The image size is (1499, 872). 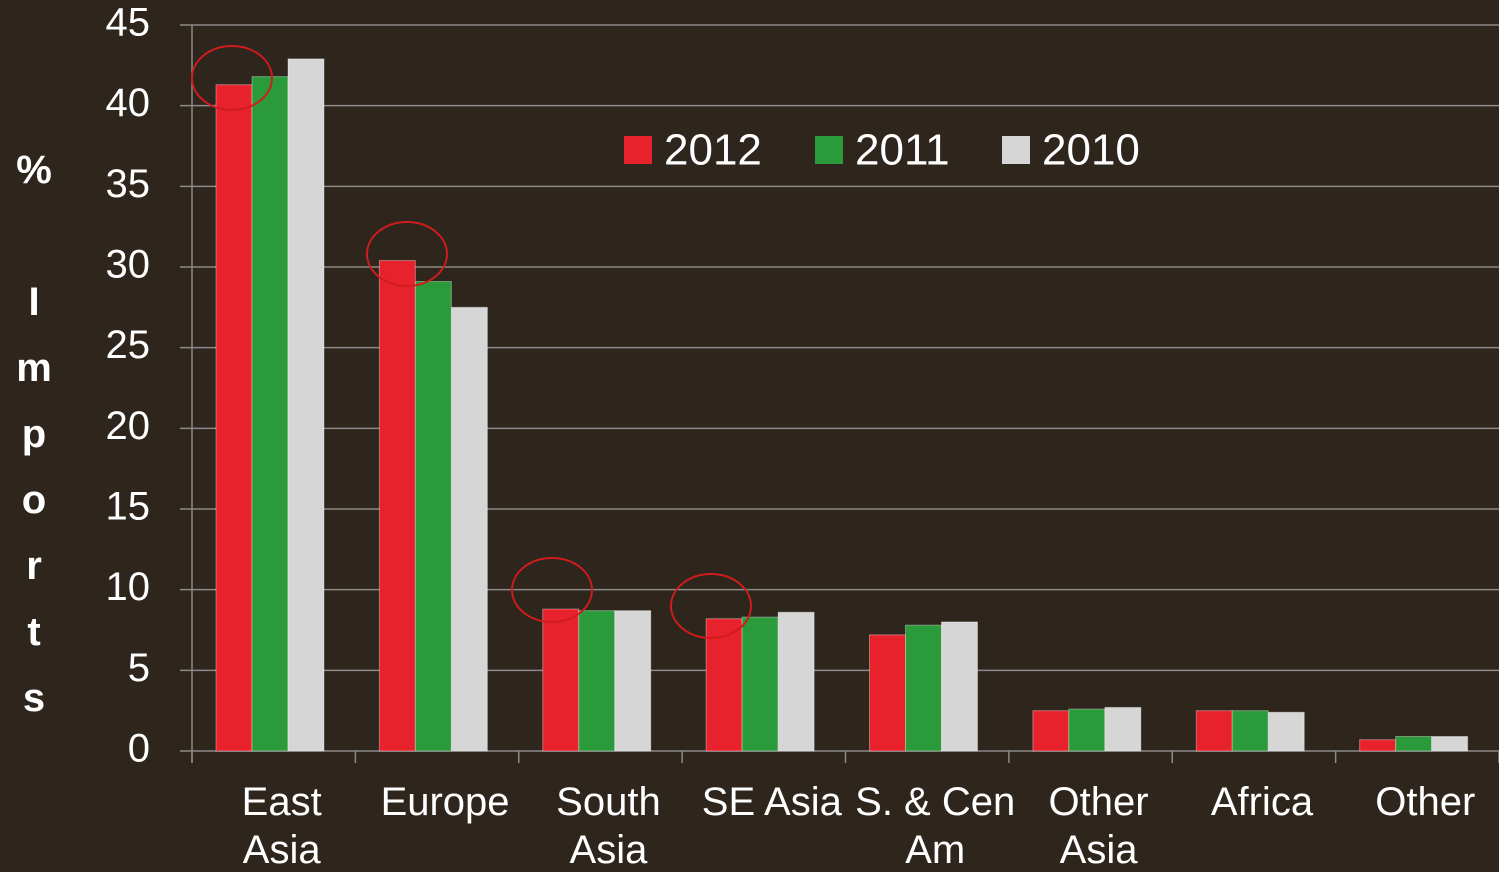 I want to click on legend-item: 2010, so click(x=1071, y=150).